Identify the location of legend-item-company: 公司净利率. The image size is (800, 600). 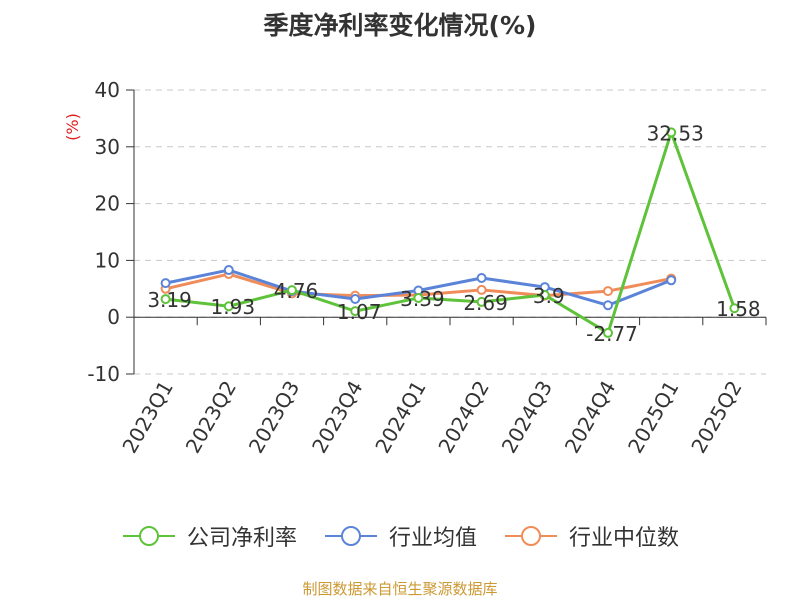
(209, 536).